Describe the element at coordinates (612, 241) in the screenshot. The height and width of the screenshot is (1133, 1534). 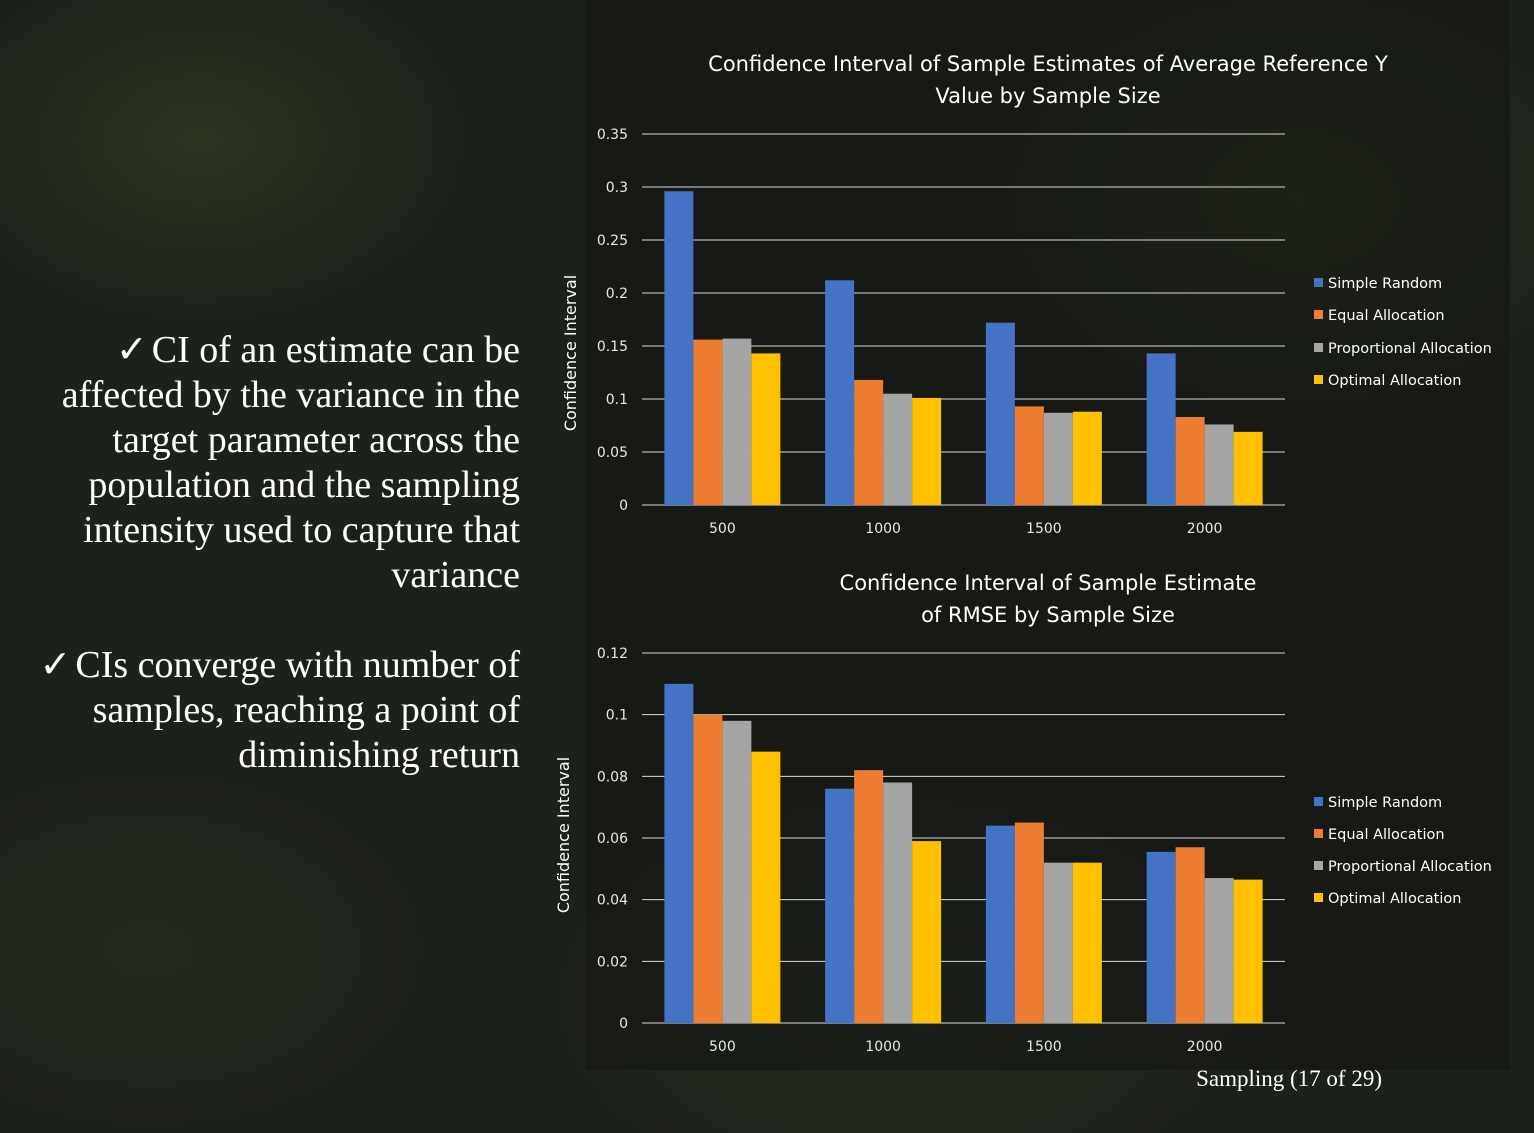
I see `y-tick-label: 0.25` at that location.